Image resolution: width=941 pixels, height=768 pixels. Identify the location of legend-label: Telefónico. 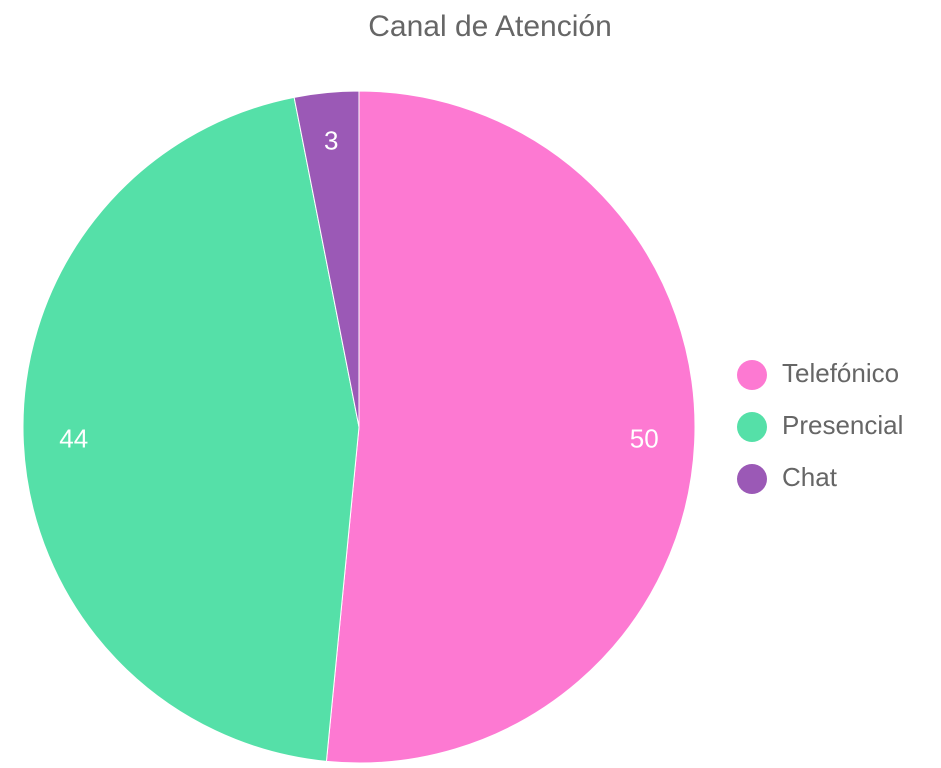
(840, 373).